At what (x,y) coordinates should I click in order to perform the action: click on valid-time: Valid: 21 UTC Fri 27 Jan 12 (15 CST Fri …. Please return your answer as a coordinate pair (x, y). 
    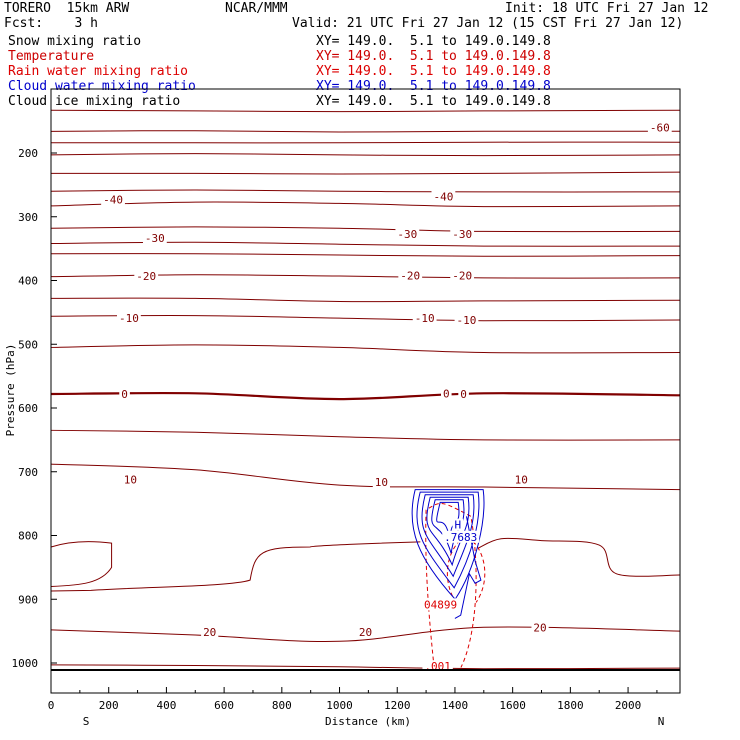
    Looking at the image, I should click on (488, 23).